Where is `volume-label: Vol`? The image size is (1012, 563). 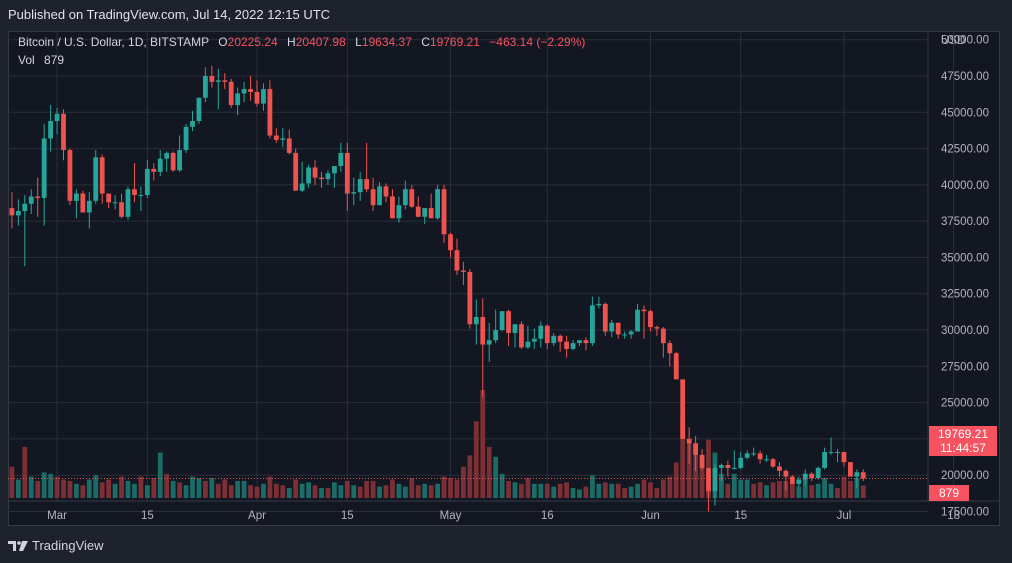
volume-label: Vol is located at coordinates (26, 60).